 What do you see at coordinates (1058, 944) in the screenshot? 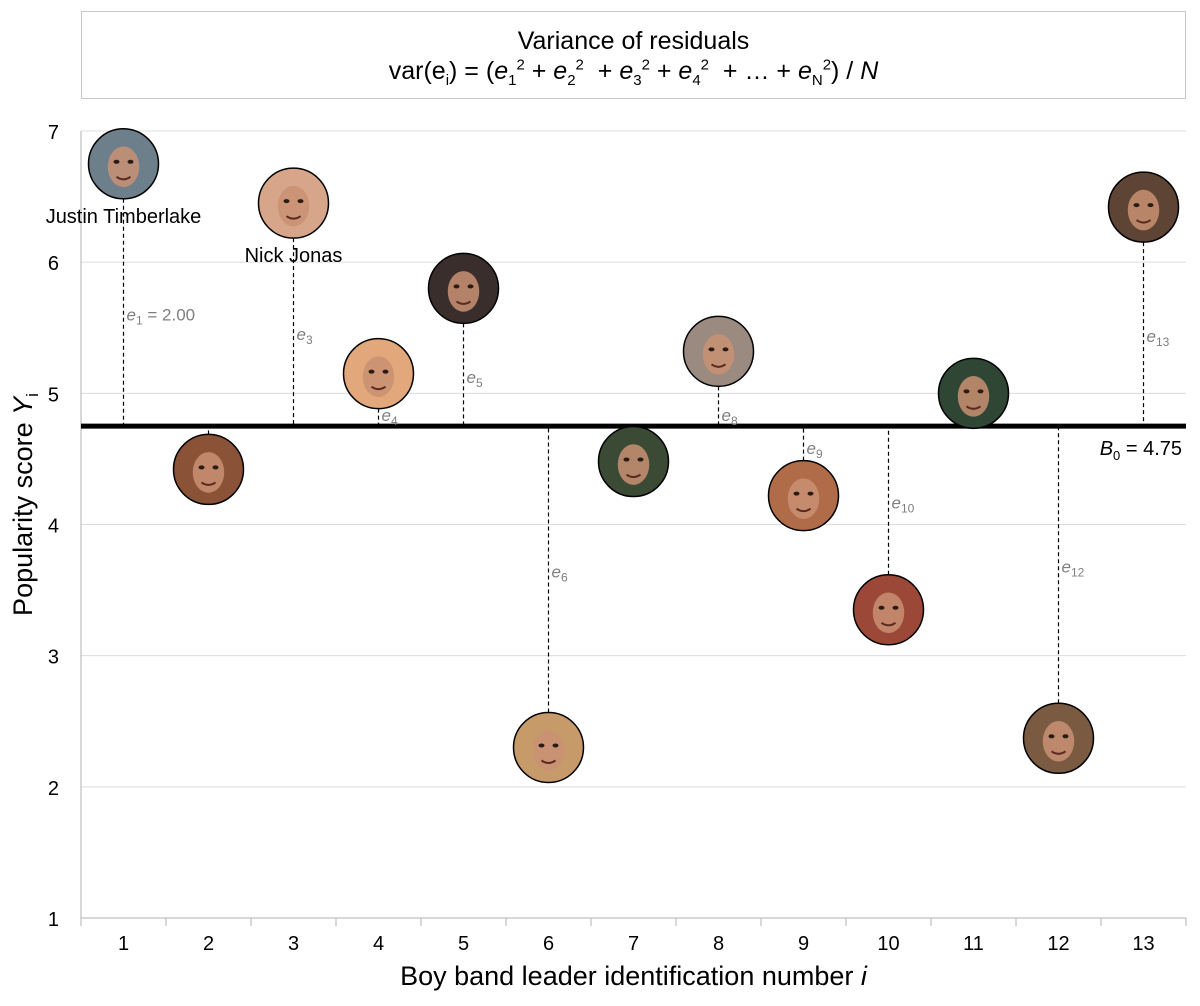
I see `x-tick-label-12: 12` at bounding box center [1058, 944].